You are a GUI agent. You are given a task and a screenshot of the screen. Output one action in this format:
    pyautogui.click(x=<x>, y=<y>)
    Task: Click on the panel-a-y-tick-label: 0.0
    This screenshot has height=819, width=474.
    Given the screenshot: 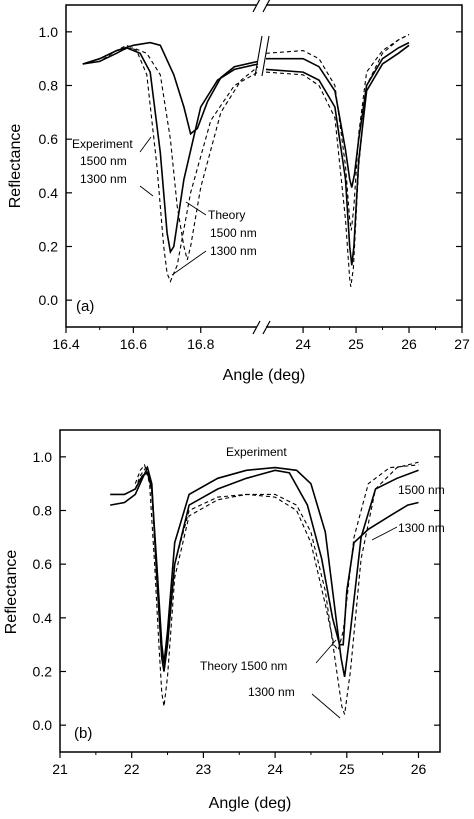 What is the action you would take?
    pyautogui.click(x=49, y=300)
    